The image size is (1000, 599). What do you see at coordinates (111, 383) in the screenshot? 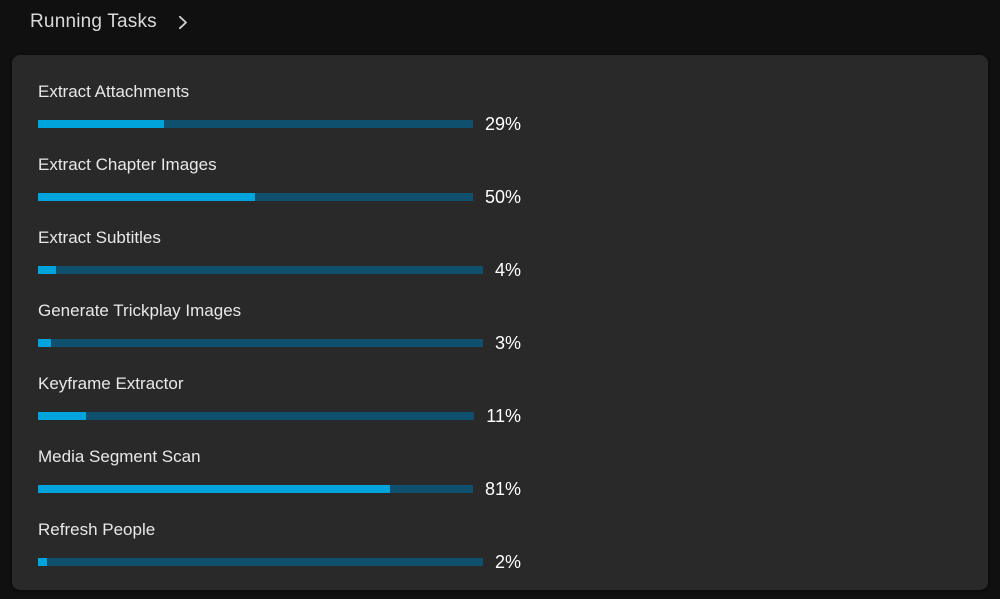
I see `task-name: Keyframe Extractor` at bounding box center [111, 383].